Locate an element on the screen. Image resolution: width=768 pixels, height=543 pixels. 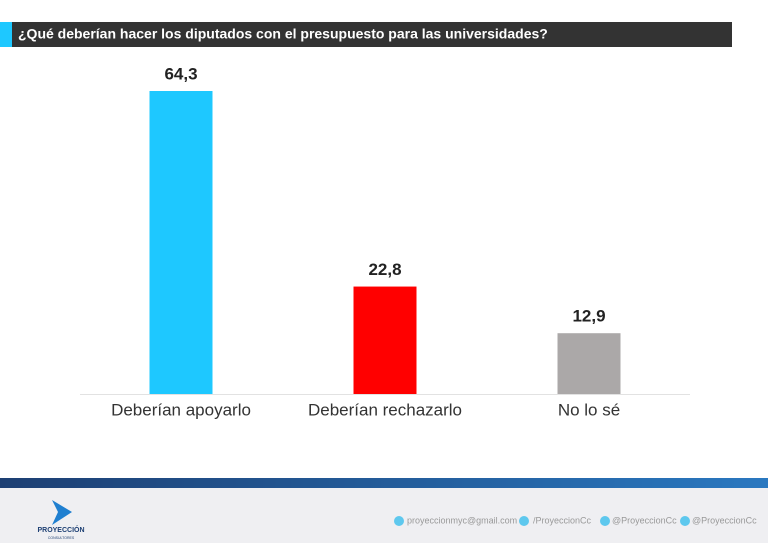
contact: /ProyeccionCc is located at coordinates (562, 520).